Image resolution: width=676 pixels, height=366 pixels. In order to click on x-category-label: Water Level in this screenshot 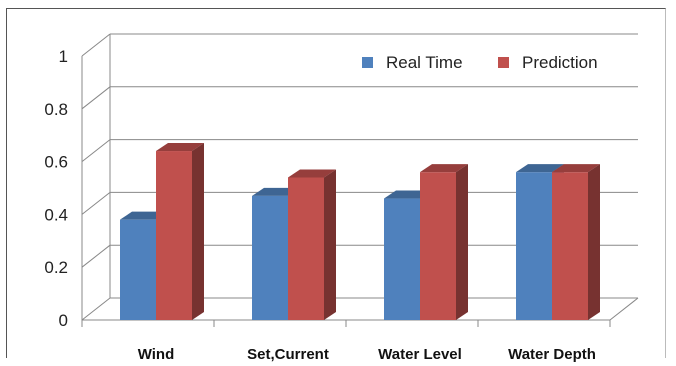, I will do `click(420, 354)`.